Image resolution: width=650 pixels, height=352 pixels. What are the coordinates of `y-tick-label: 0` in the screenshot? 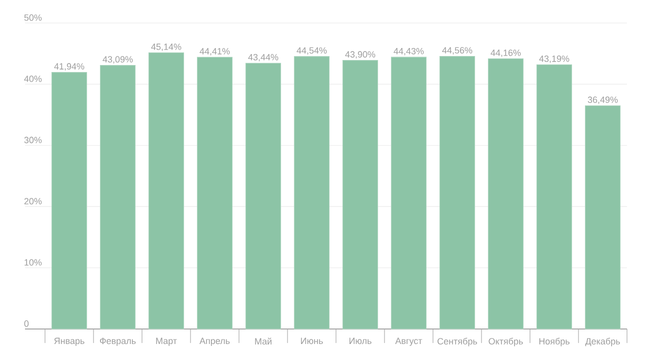 It's located at (26, 323).